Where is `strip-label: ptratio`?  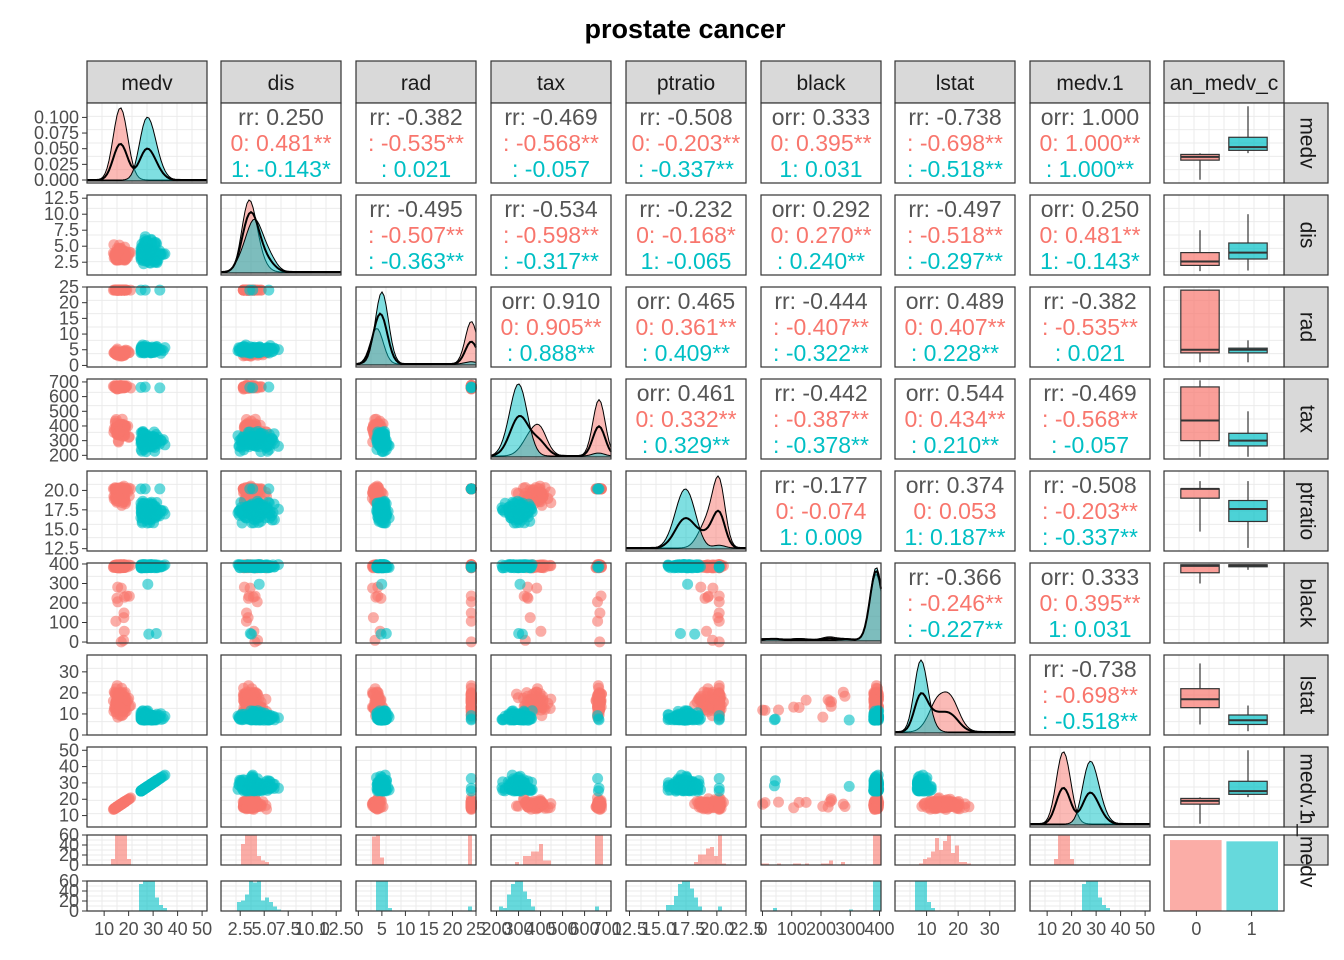
strip-label: ptratio is located at coordinates (1306, 511).